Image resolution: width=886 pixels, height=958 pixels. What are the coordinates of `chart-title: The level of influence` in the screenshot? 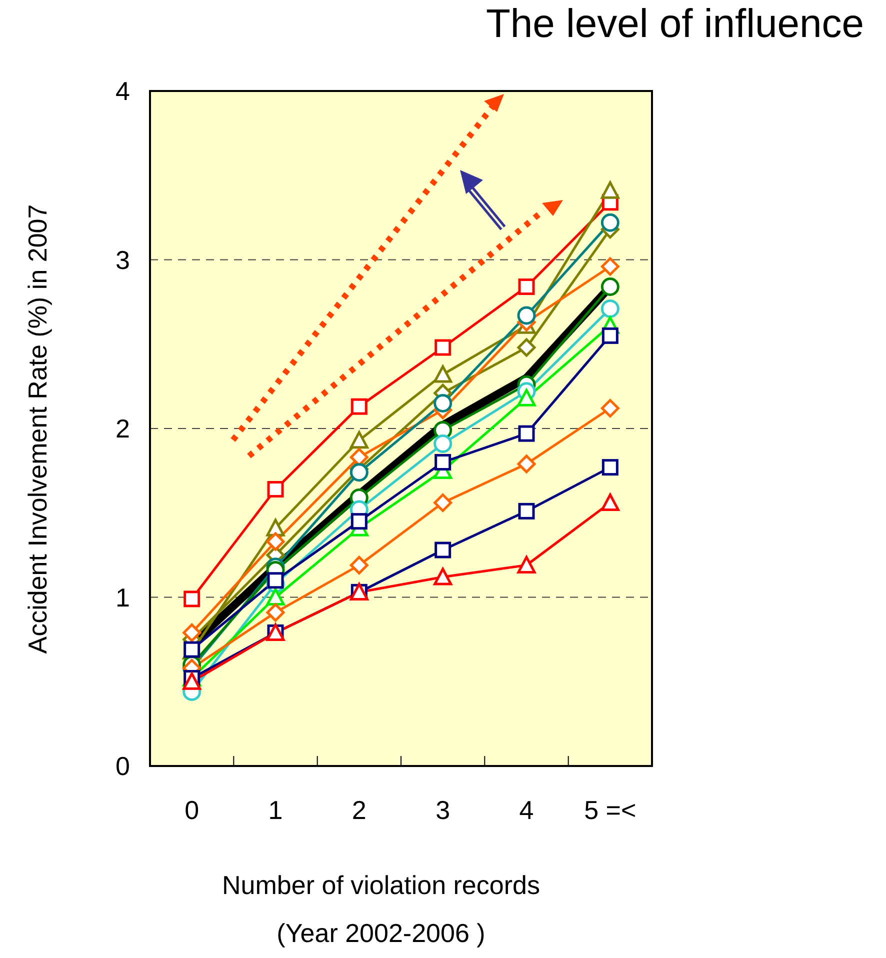 It's located at (675, 24).